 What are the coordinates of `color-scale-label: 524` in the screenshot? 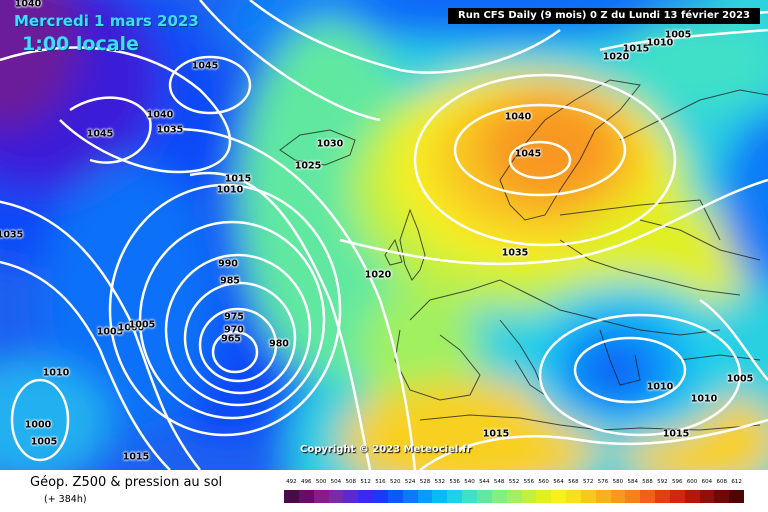 It's located at (410, 482).